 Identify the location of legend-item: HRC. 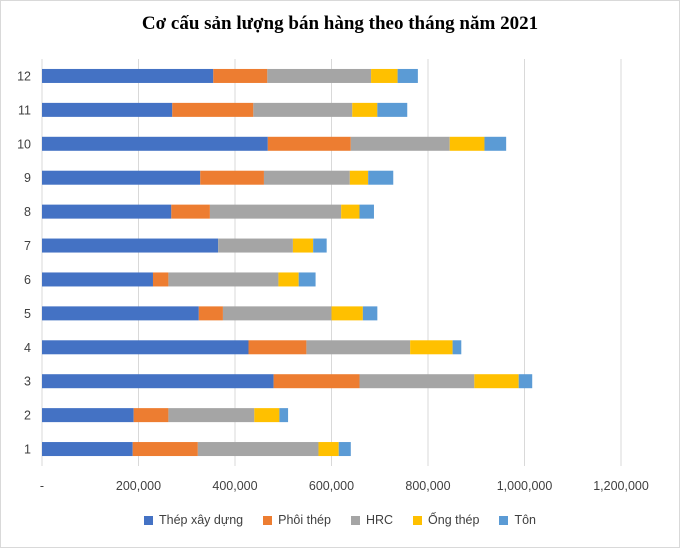
(372, 520).